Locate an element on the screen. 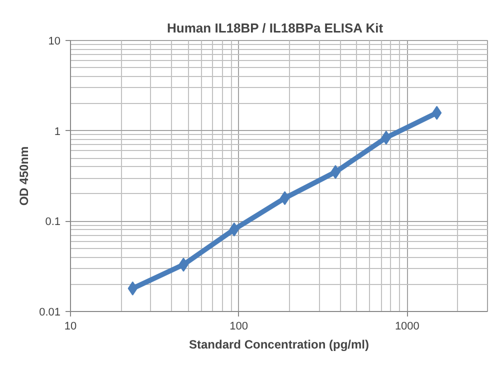 The height and width of the screenshot is (371, 501). y-tick-label: 0.1 is located at coordinates (53, 222).